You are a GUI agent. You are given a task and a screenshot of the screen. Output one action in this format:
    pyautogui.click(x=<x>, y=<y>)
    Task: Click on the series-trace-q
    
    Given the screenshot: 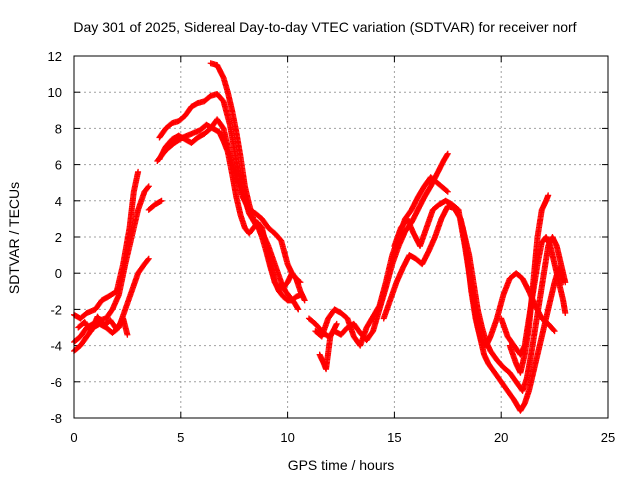 What is the action you would take?
    pyautogui.click(x=529, y=284)
    